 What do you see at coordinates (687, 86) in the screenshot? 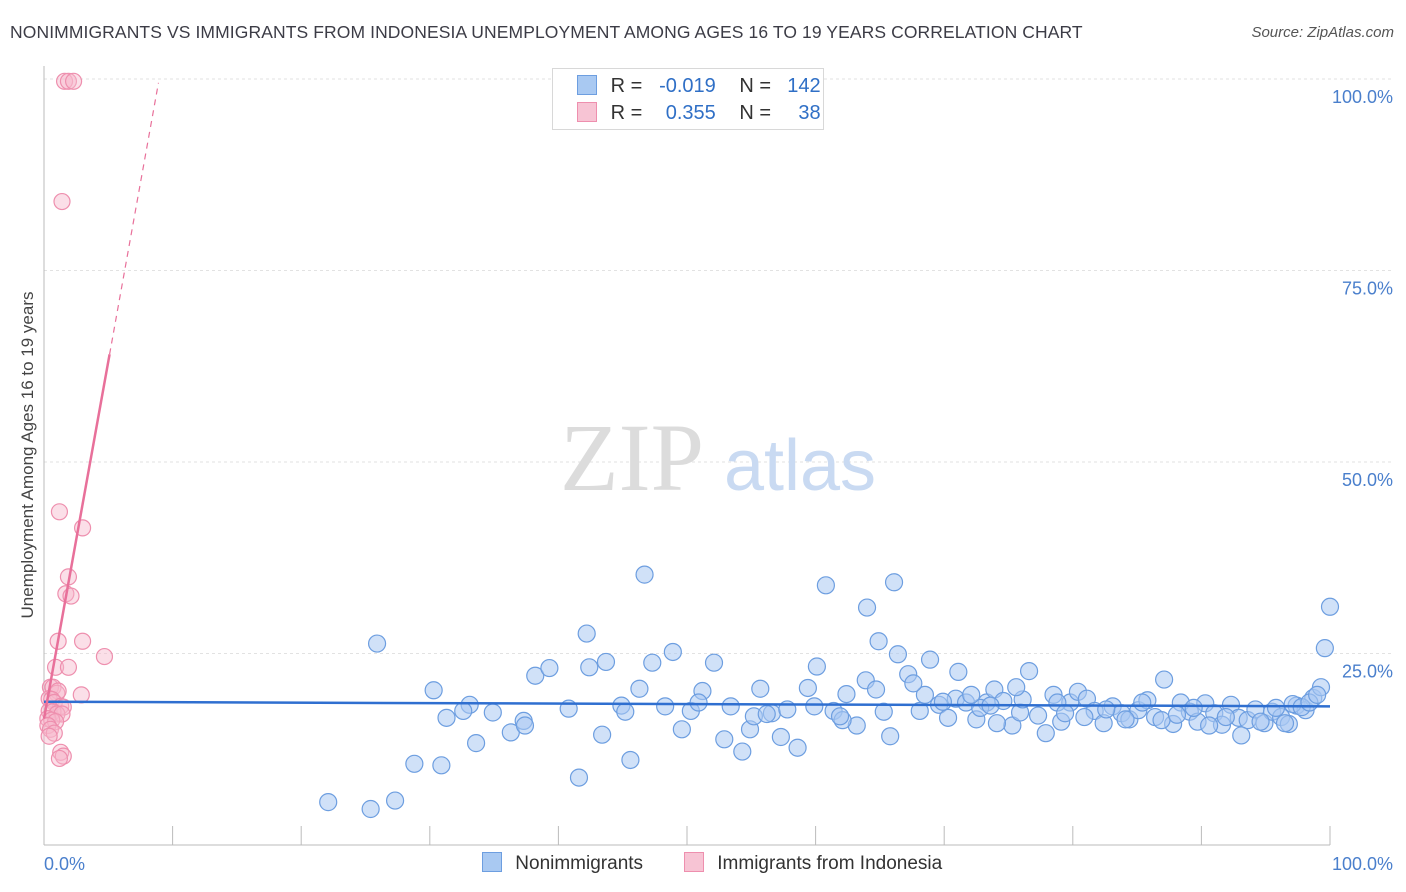
I see `r-value: -0.019` at bounding box center [687, 86].